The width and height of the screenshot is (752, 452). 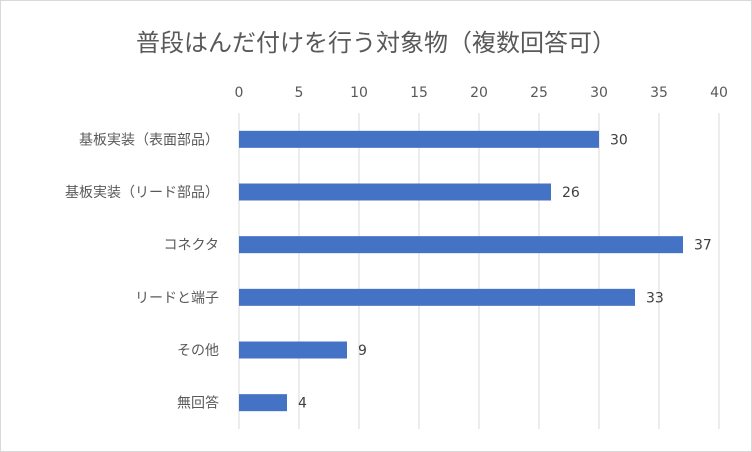 What do you see at coordinates (142, 192) in the screenshot?
I see `category-label: 基板実装（リード部品）` at bounding box center [142, 192].